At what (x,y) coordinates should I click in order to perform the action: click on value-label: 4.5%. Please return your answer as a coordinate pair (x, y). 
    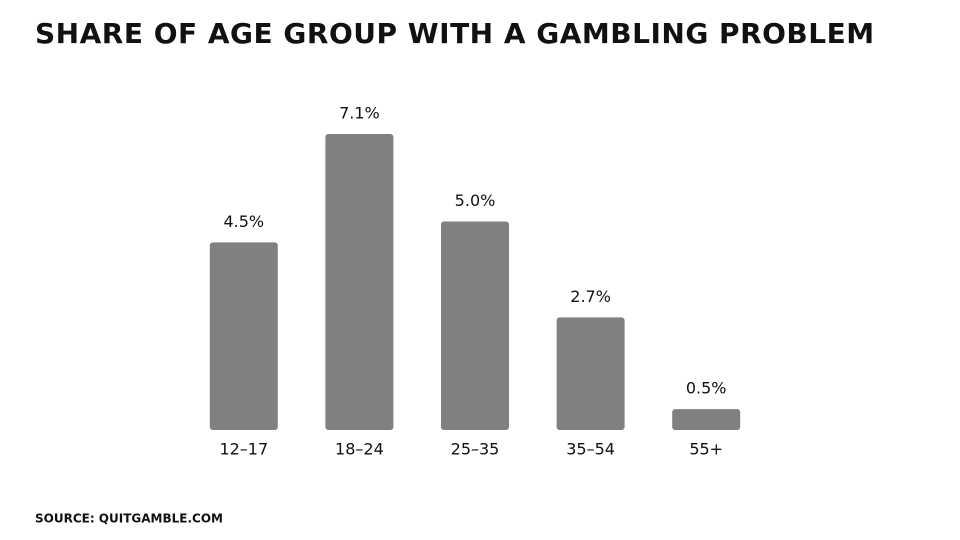
    Looking at the image, I should click on (243, 221).